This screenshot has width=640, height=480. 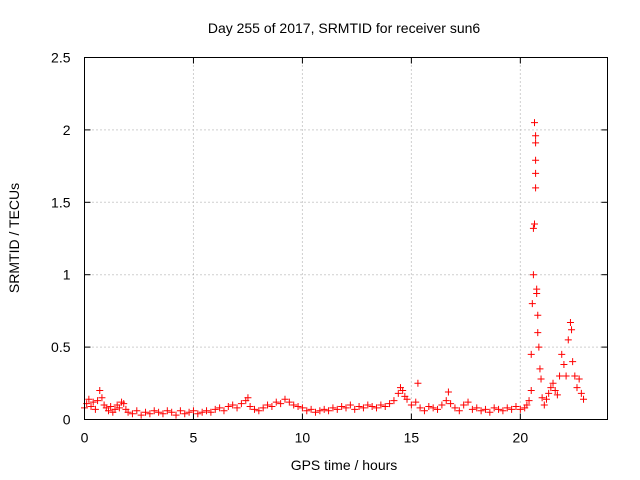 I want to click on x-tick-labels: 0 5 10 15 20, so click(x=305, y=438).